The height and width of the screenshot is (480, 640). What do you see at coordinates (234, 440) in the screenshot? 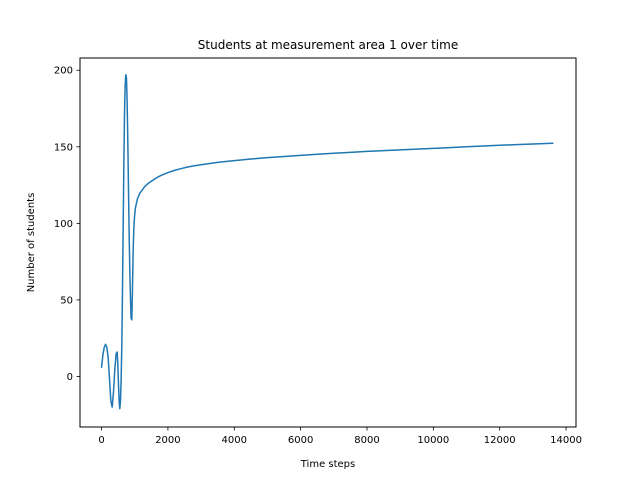
I see `x-tick-label: 4000` at bounding box center [234, 440].